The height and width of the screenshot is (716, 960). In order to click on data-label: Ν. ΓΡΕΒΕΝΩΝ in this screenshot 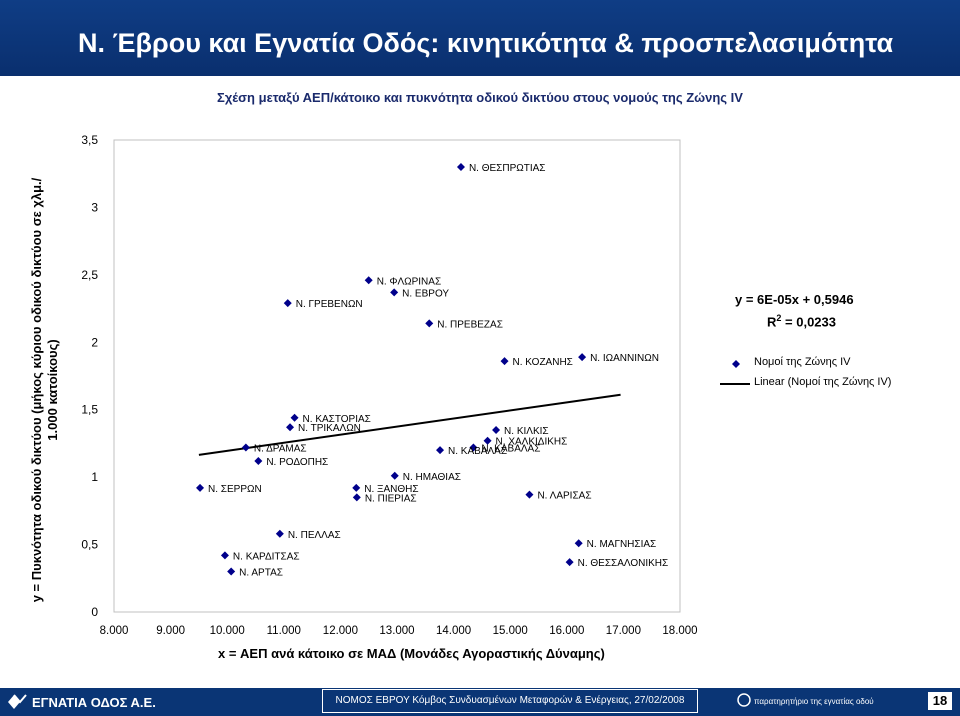, I will do `click(329, 304)`.